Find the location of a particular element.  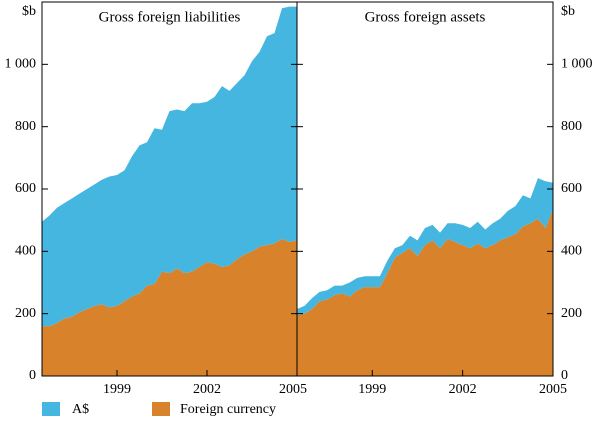

legend-label: A$ is located at coordinates (80, 409).